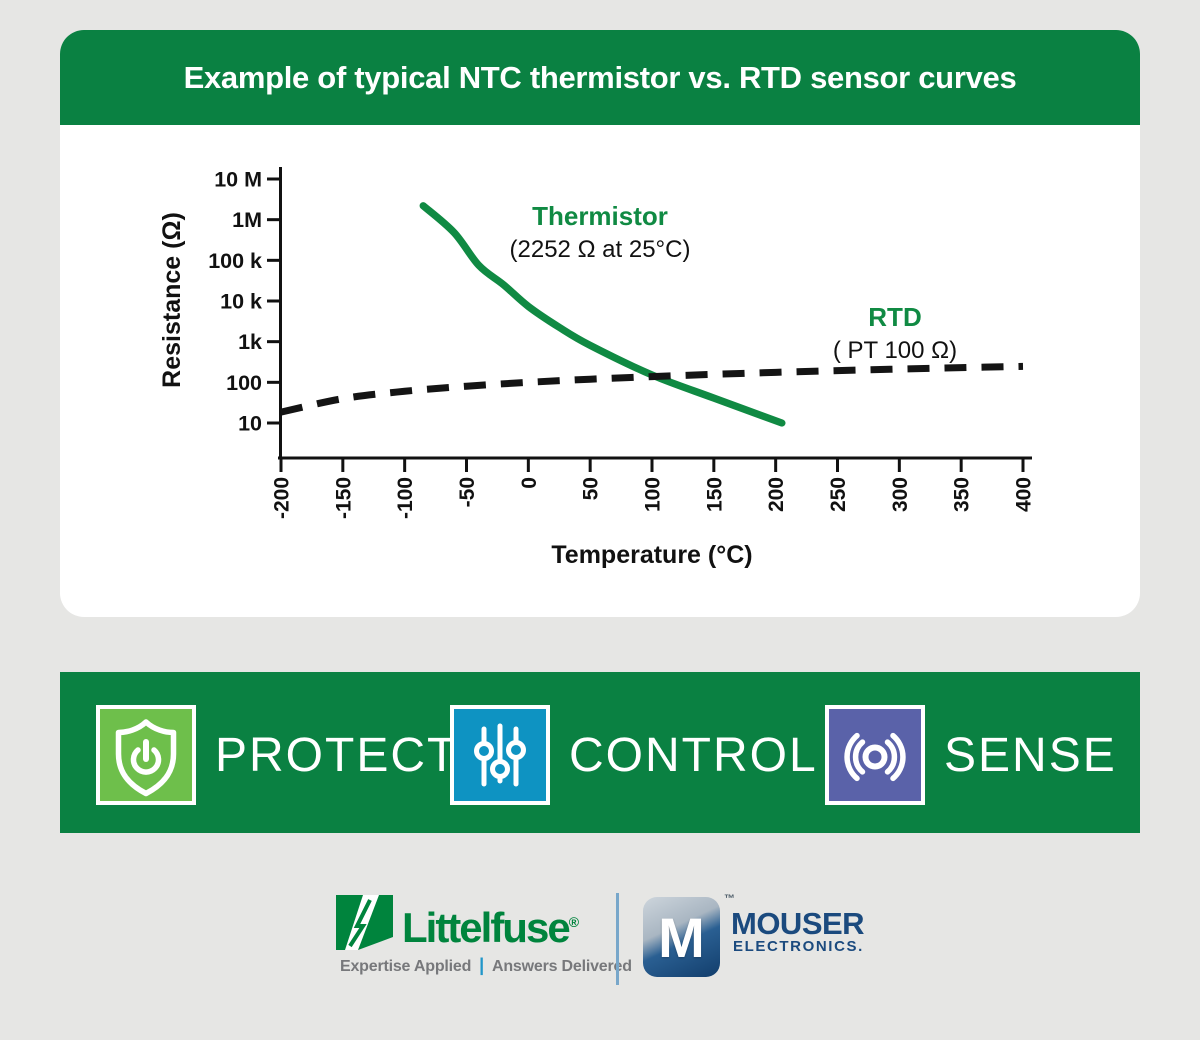 Image resolution: width=1200 pixels, height=1040 pixels. What do you see at coordinates (653, 494) in the screenshot?
I see `x-tick-label: 100` at bounding box center [653, 494].